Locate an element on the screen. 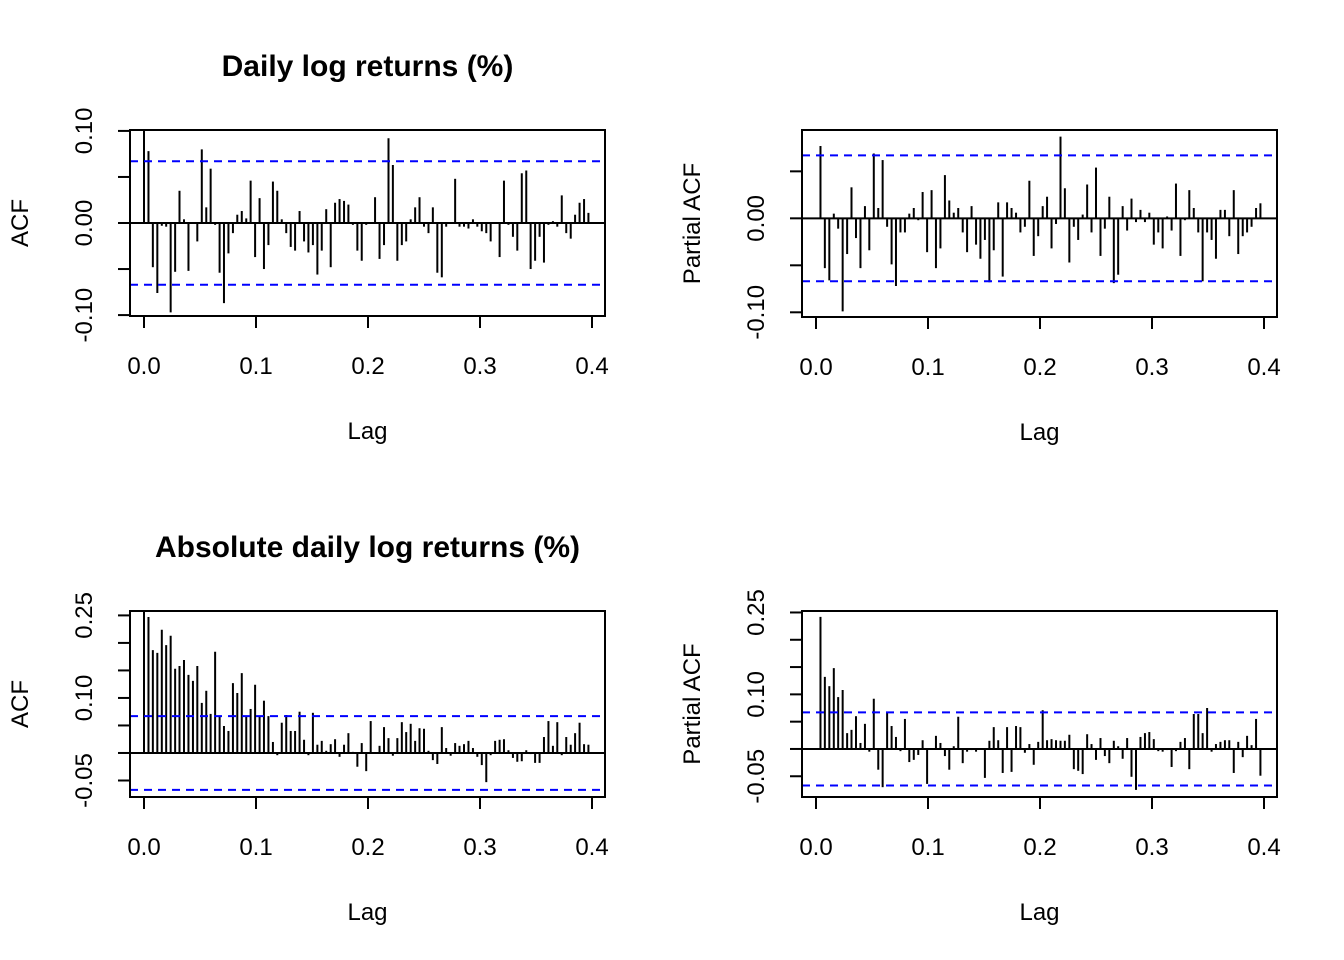  chart-title: Absolute daily log returns (%) is located at coordinates (367, 547).